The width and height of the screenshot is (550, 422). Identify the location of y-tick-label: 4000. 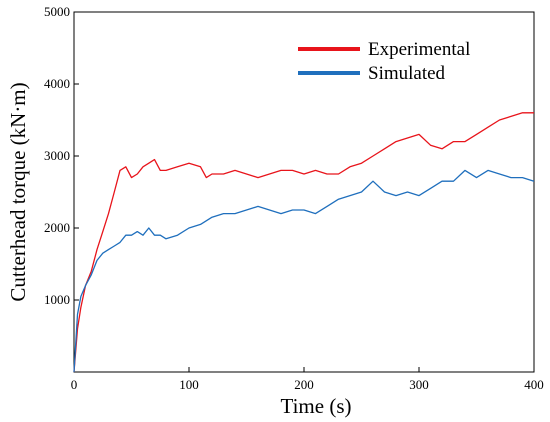
(57, 83).